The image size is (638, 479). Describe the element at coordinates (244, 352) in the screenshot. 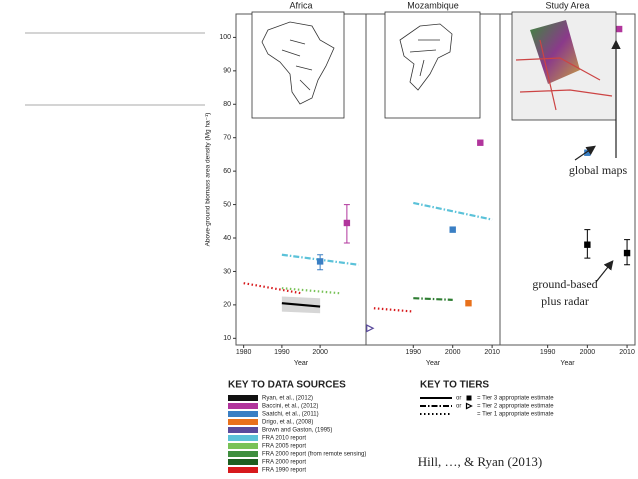

I see `x-tick-label: 1980` at that location.